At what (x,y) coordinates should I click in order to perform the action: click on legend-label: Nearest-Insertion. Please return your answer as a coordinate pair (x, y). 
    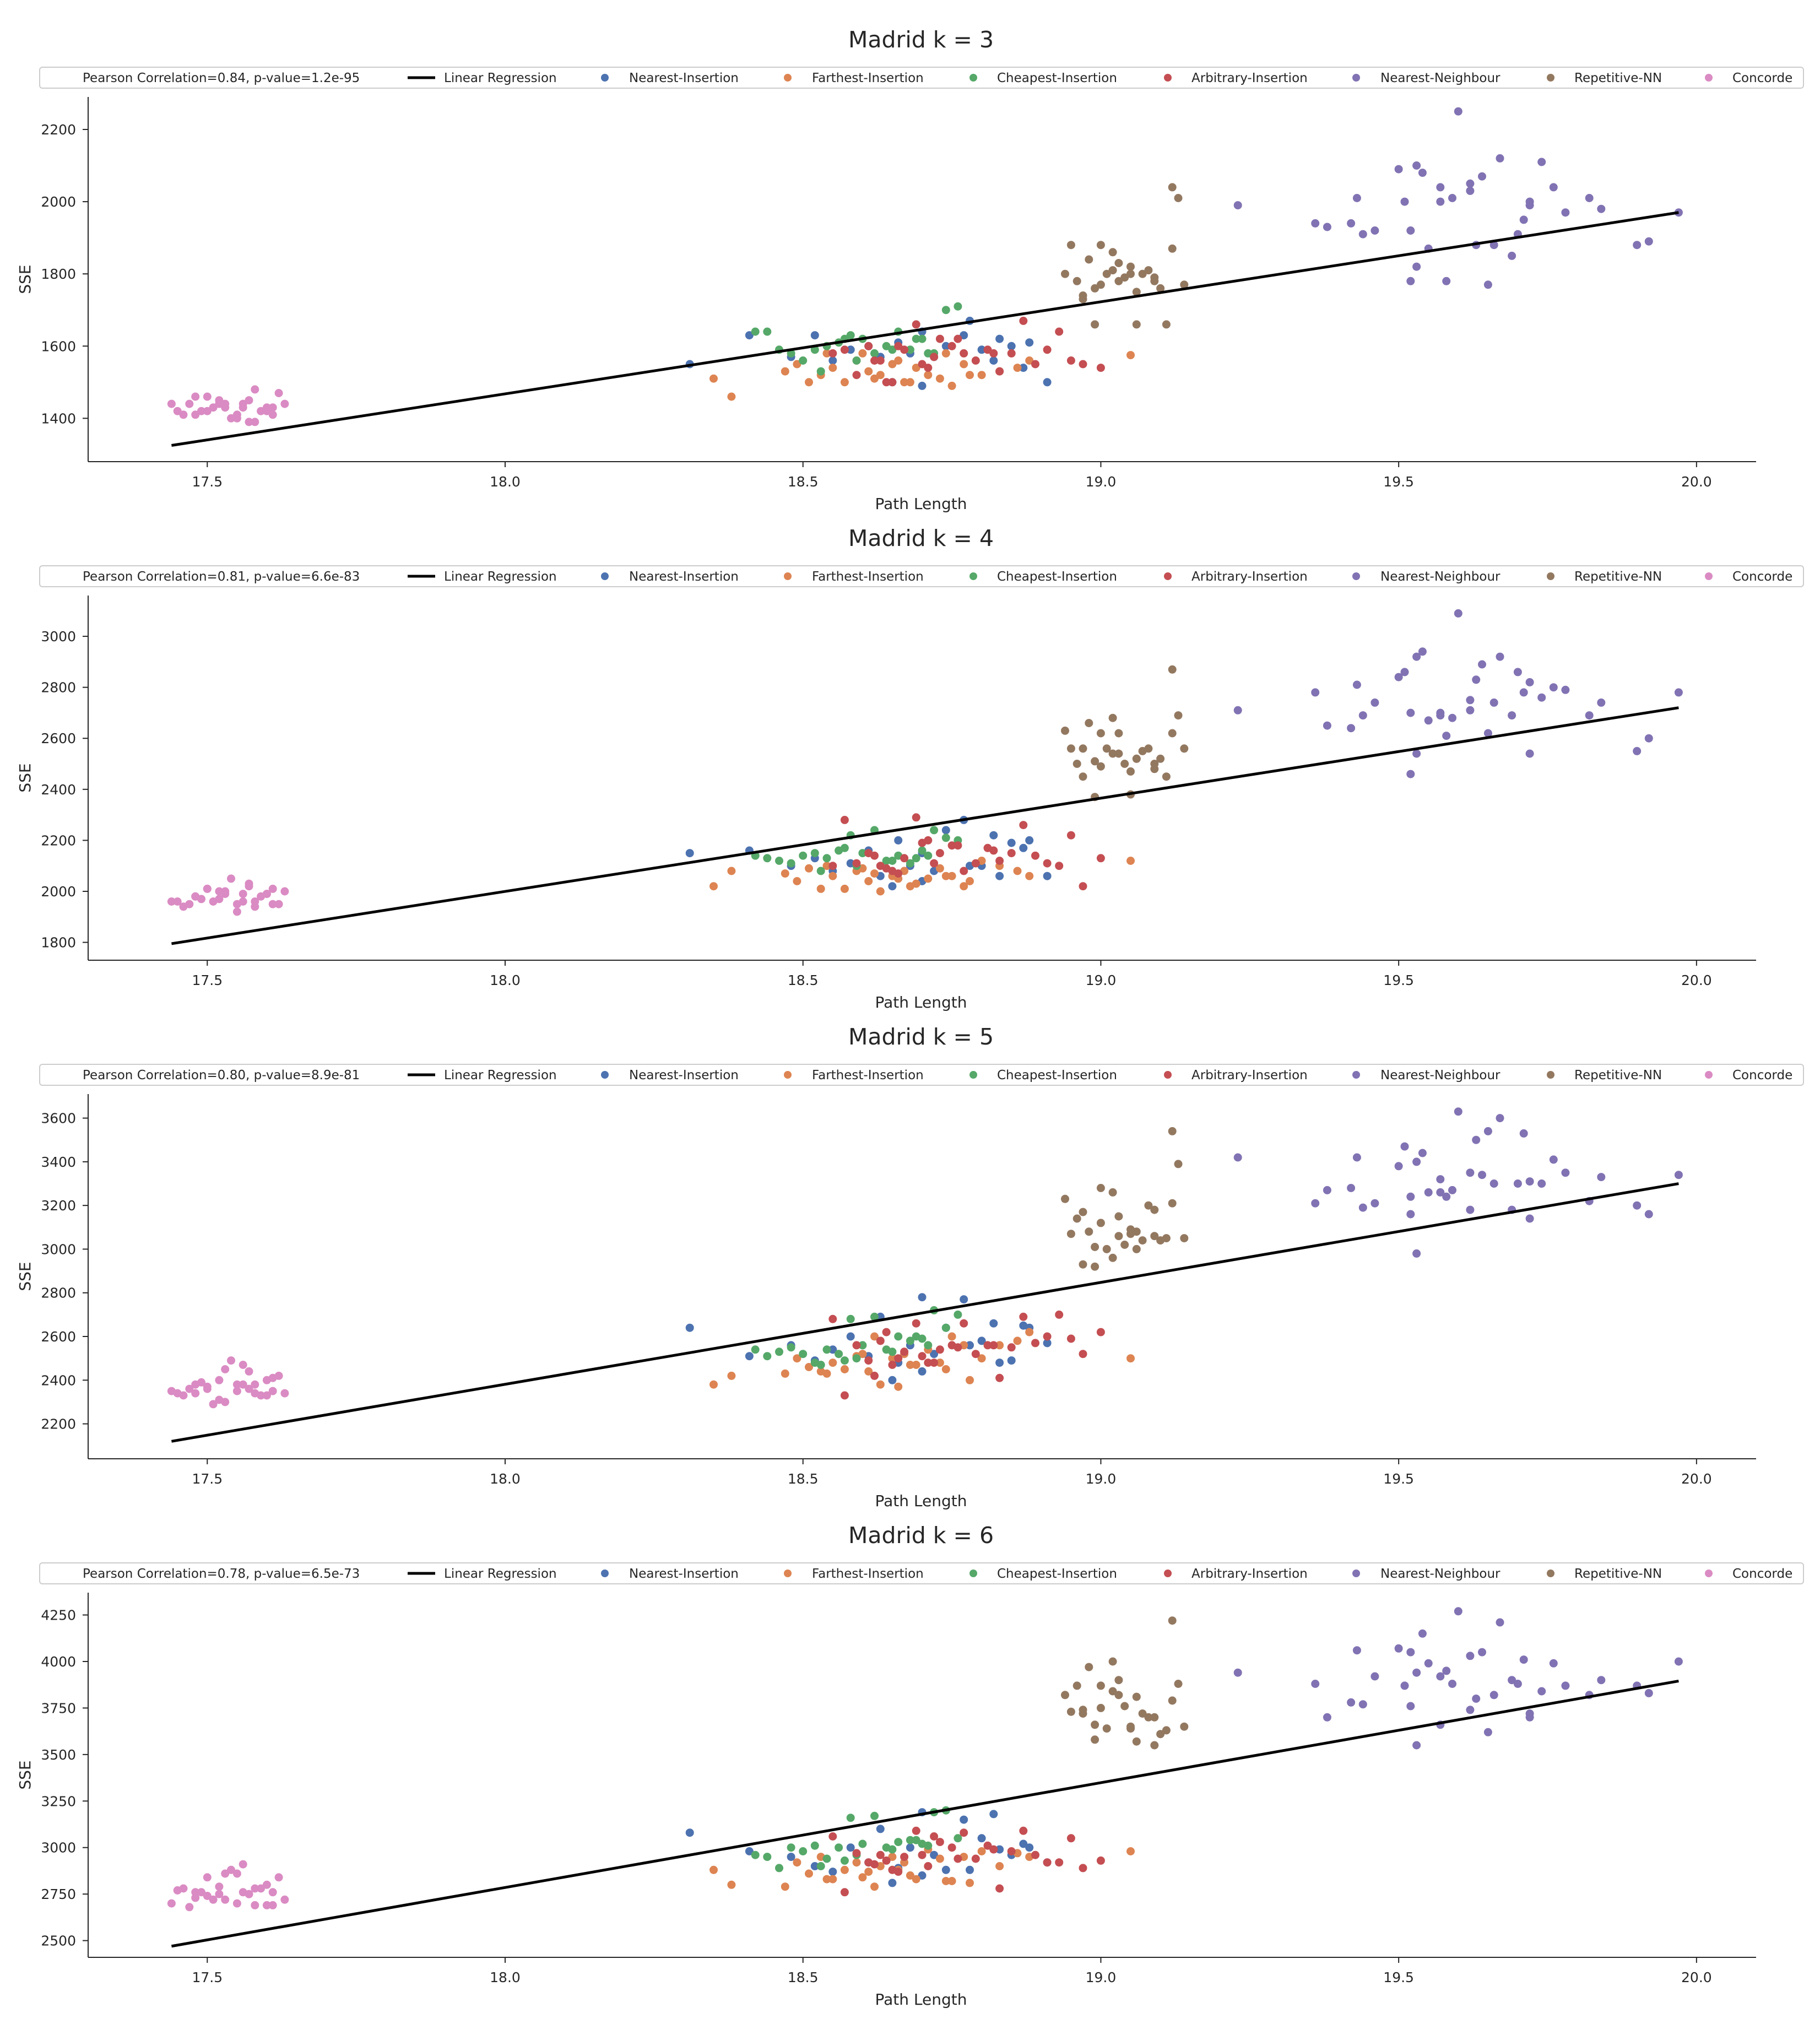
    Looking at the image, I should click on (684, 577).